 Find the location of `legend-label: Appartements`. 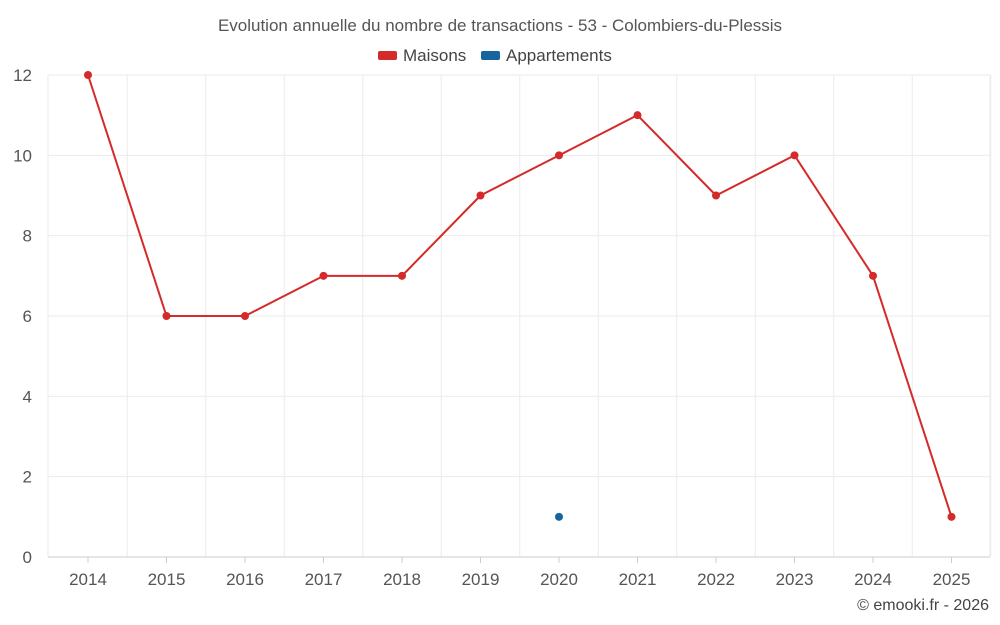

legend-label: Appartements is located at coordinates (559, 55).